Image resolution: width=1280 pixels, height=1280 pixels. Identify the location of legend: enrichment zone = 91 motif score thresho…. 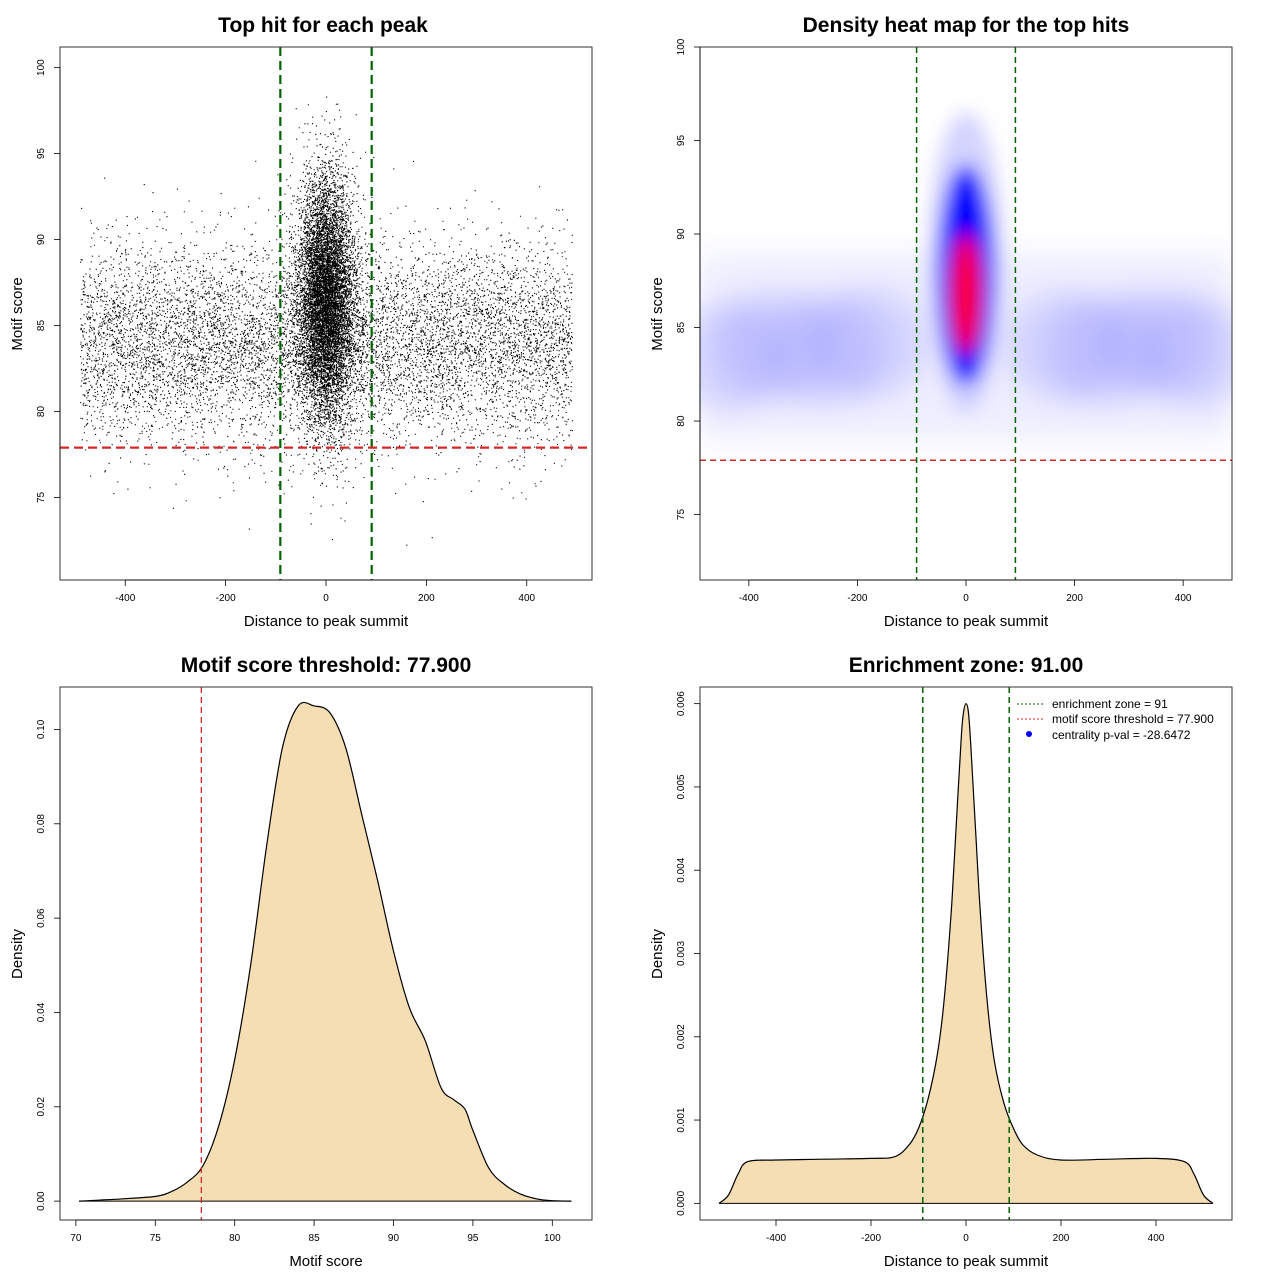
(1115, 719).